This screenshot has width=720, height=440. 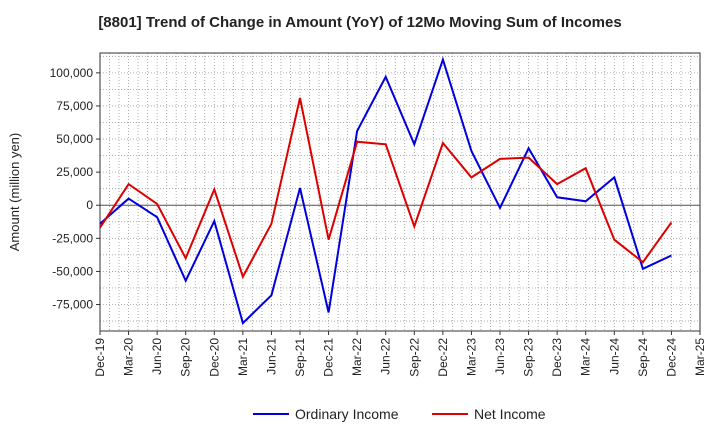 What do you see at coordinates (586, 357) in the screenshot?
I see `x-tick-label: Mar-24` at bounding box center [586, 357].